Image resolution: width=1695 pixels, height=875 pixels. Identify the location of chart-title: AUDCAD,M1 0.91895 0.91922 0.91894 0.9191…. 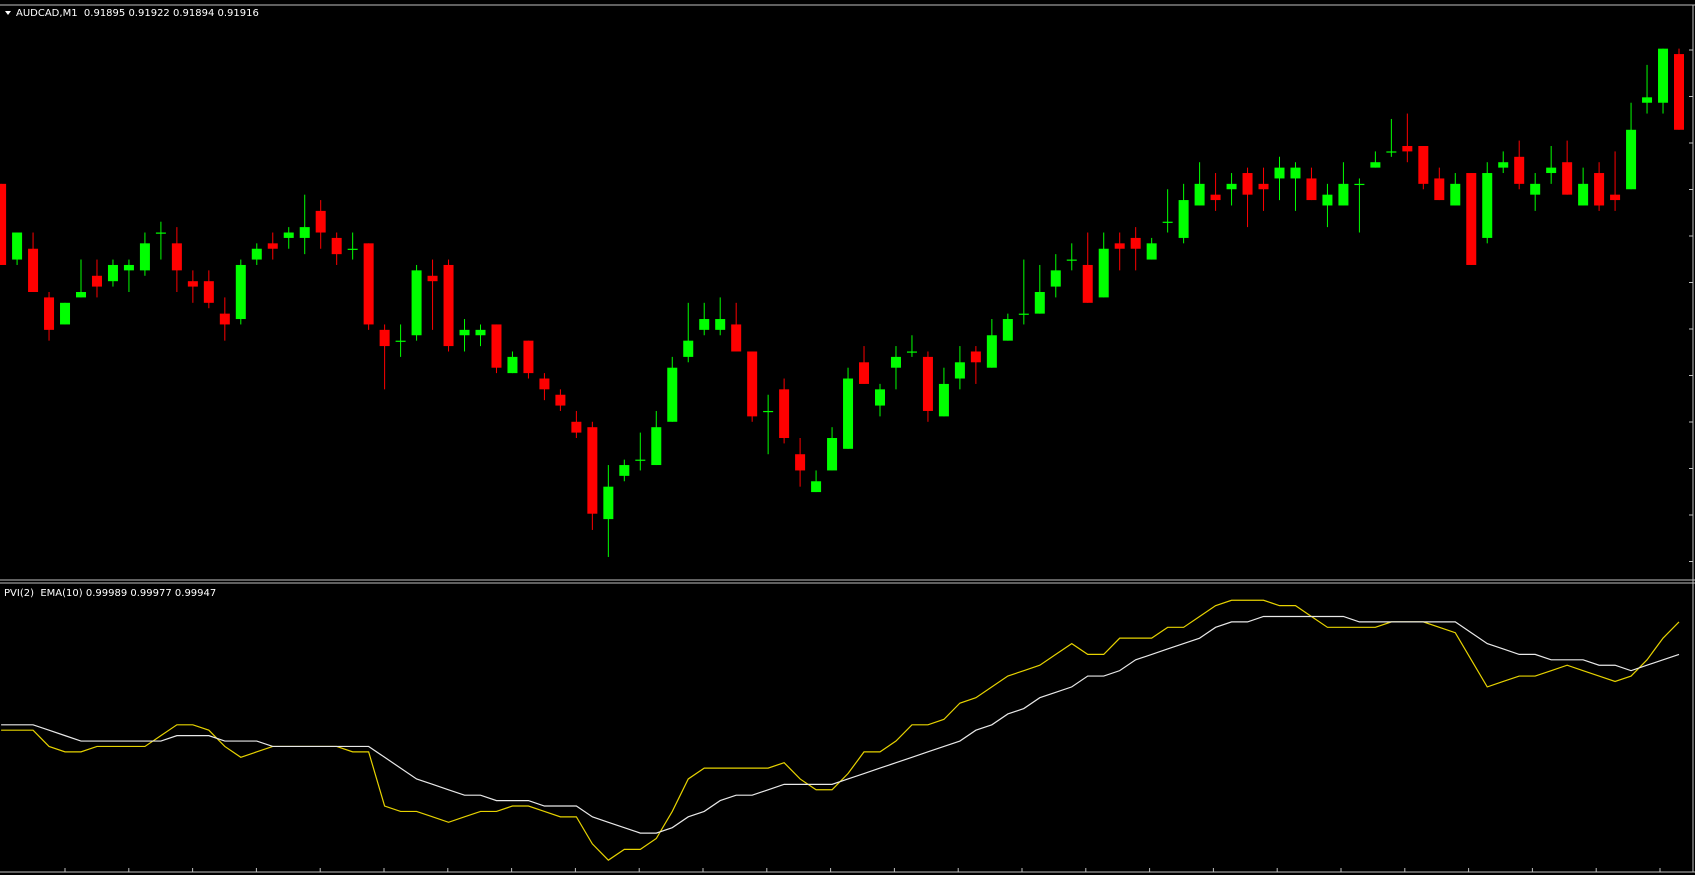
(137, 13).